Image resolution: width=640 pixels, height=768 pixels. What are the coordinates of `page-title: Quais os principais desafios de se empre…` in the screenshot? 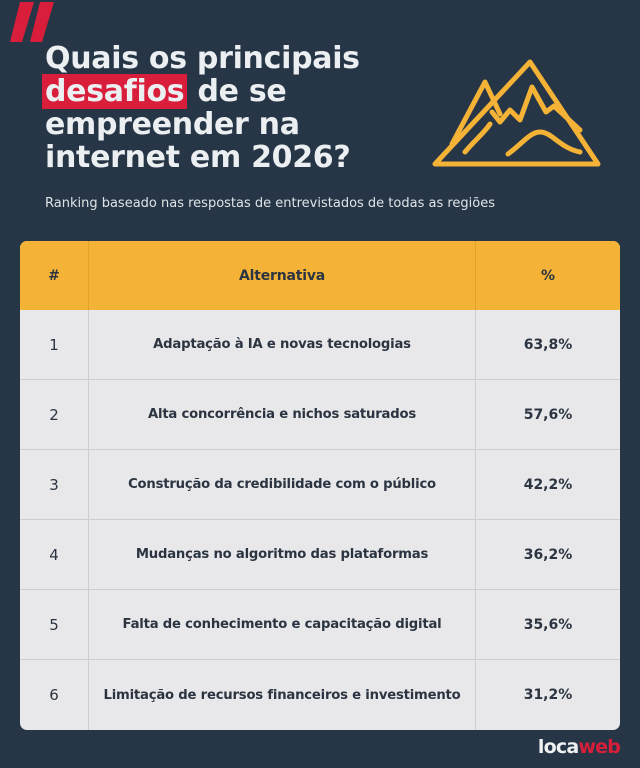 It's located at (201, 108).